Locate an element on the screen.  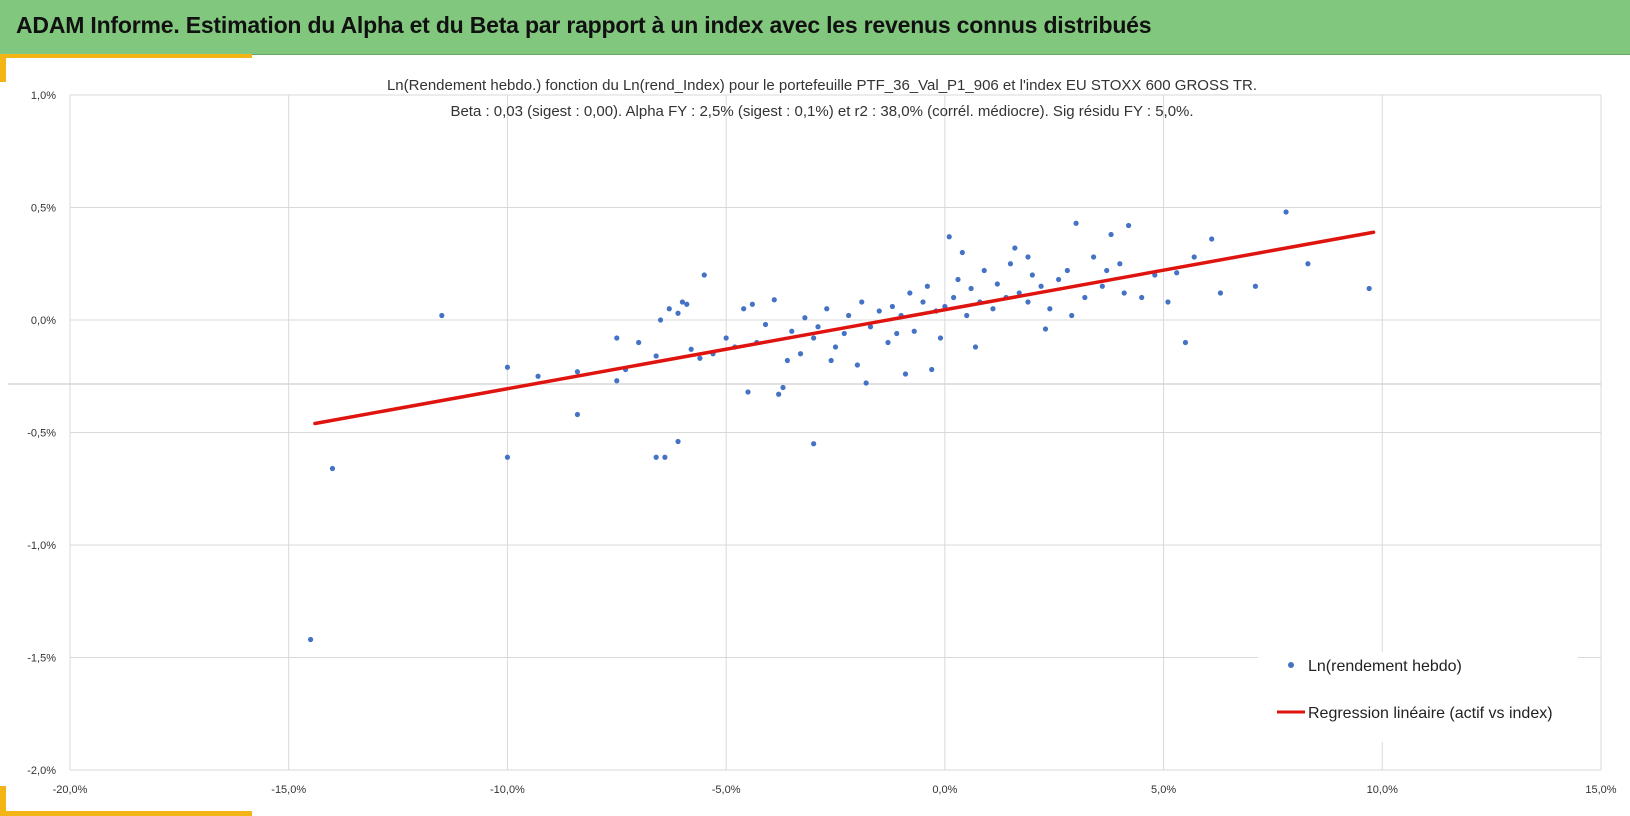
x-tick-label: -15,0% is located at coordinates (288, 790).